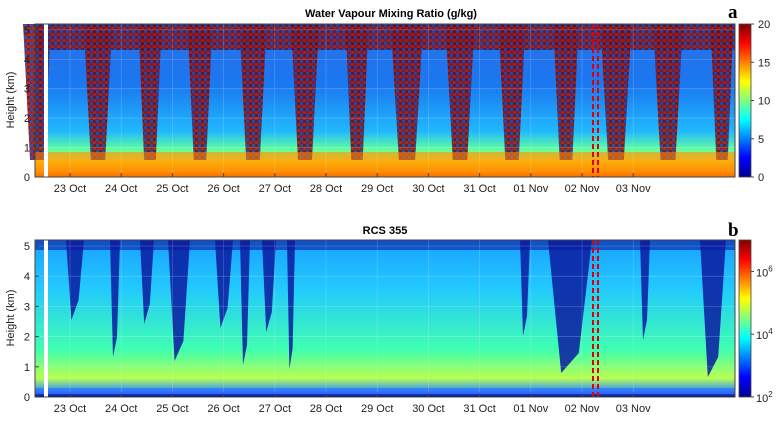  Describe the element at coordinates (764, 271) in the screenshot. I see `colorbar-tick-label: 10⁶` at that location.